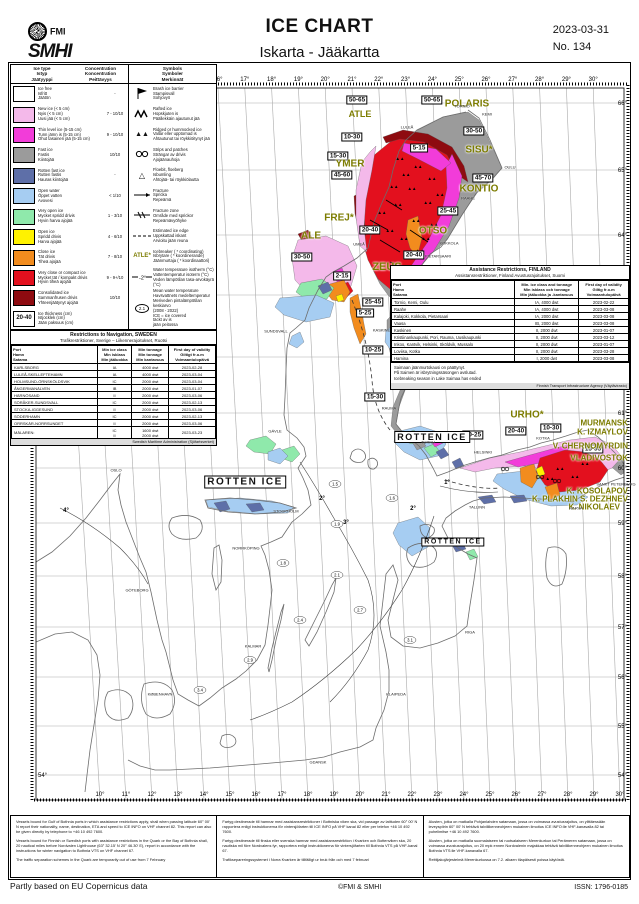 The width and height of the screenshot is (639, 904). Describe the element at coordinates (142, 278) in the screenshot. I see `isotherm-icon: -2°` at that location.